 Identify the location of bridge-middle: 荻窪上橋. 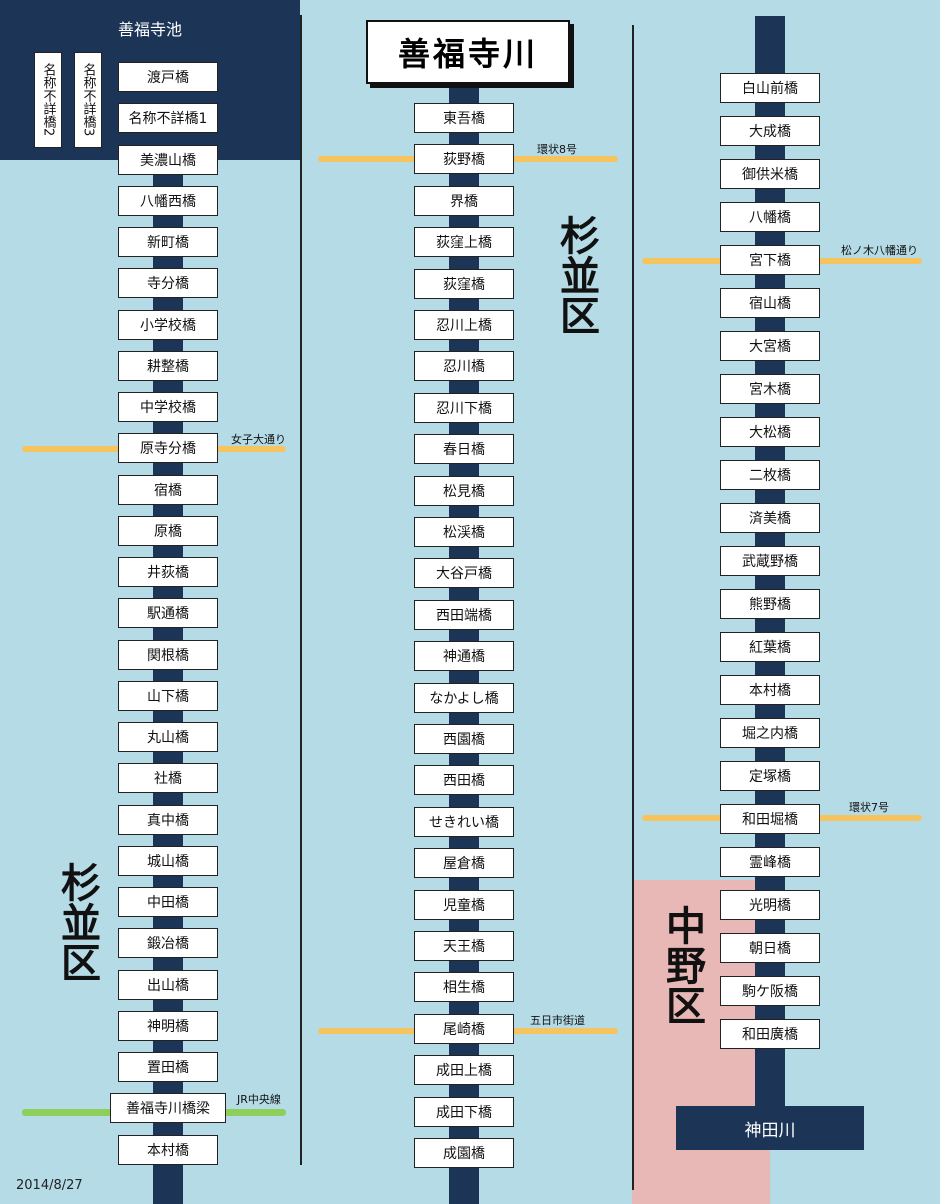
(464, 242).